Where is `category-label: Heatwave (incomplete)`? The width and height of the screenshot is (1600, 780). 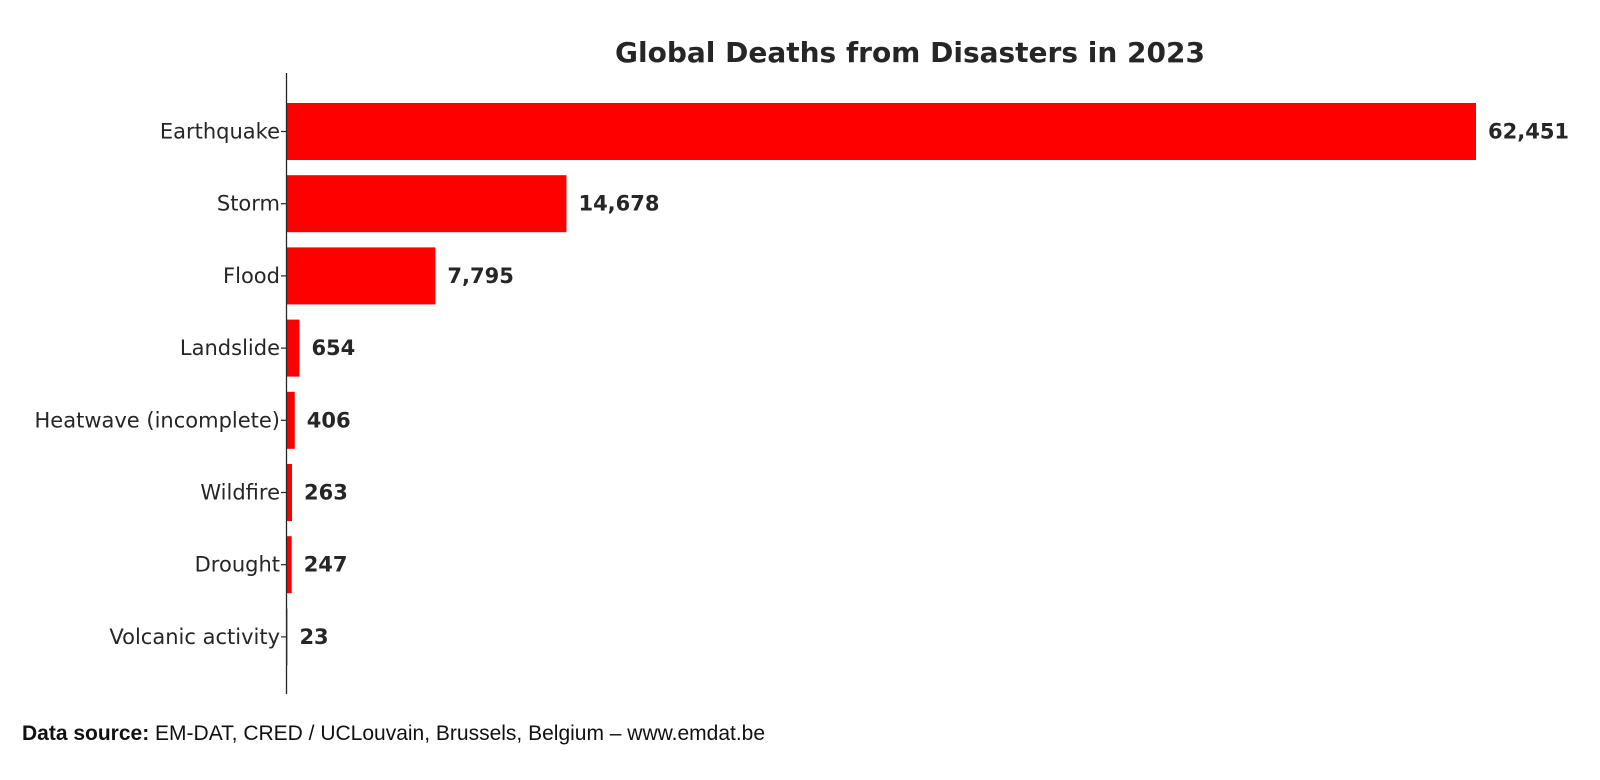
category-label: Heatwave (incomplete) is located at coordinates (158, 420).